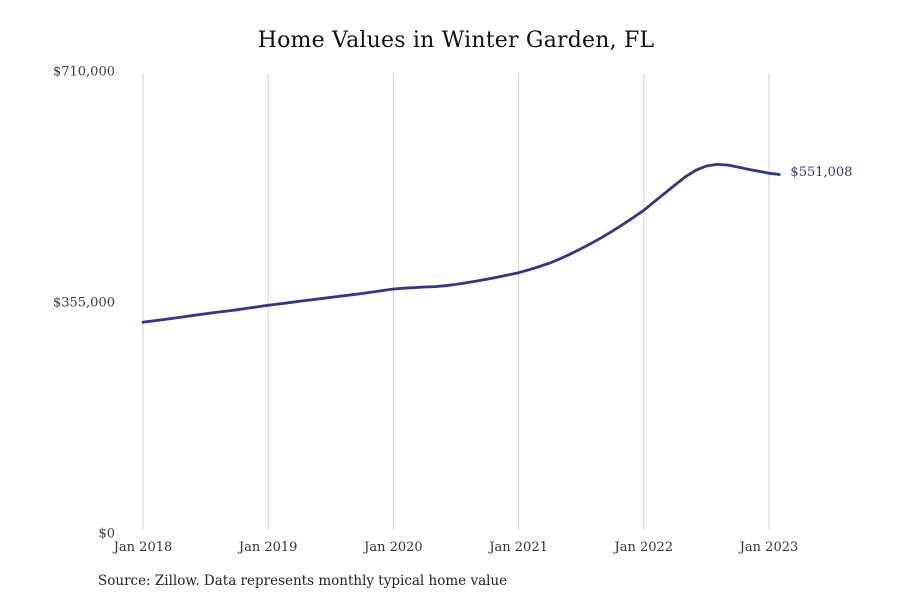 This screenshot has width=900, height=600. I want to click on y-tick-label: $355,000, so click(84, 303).